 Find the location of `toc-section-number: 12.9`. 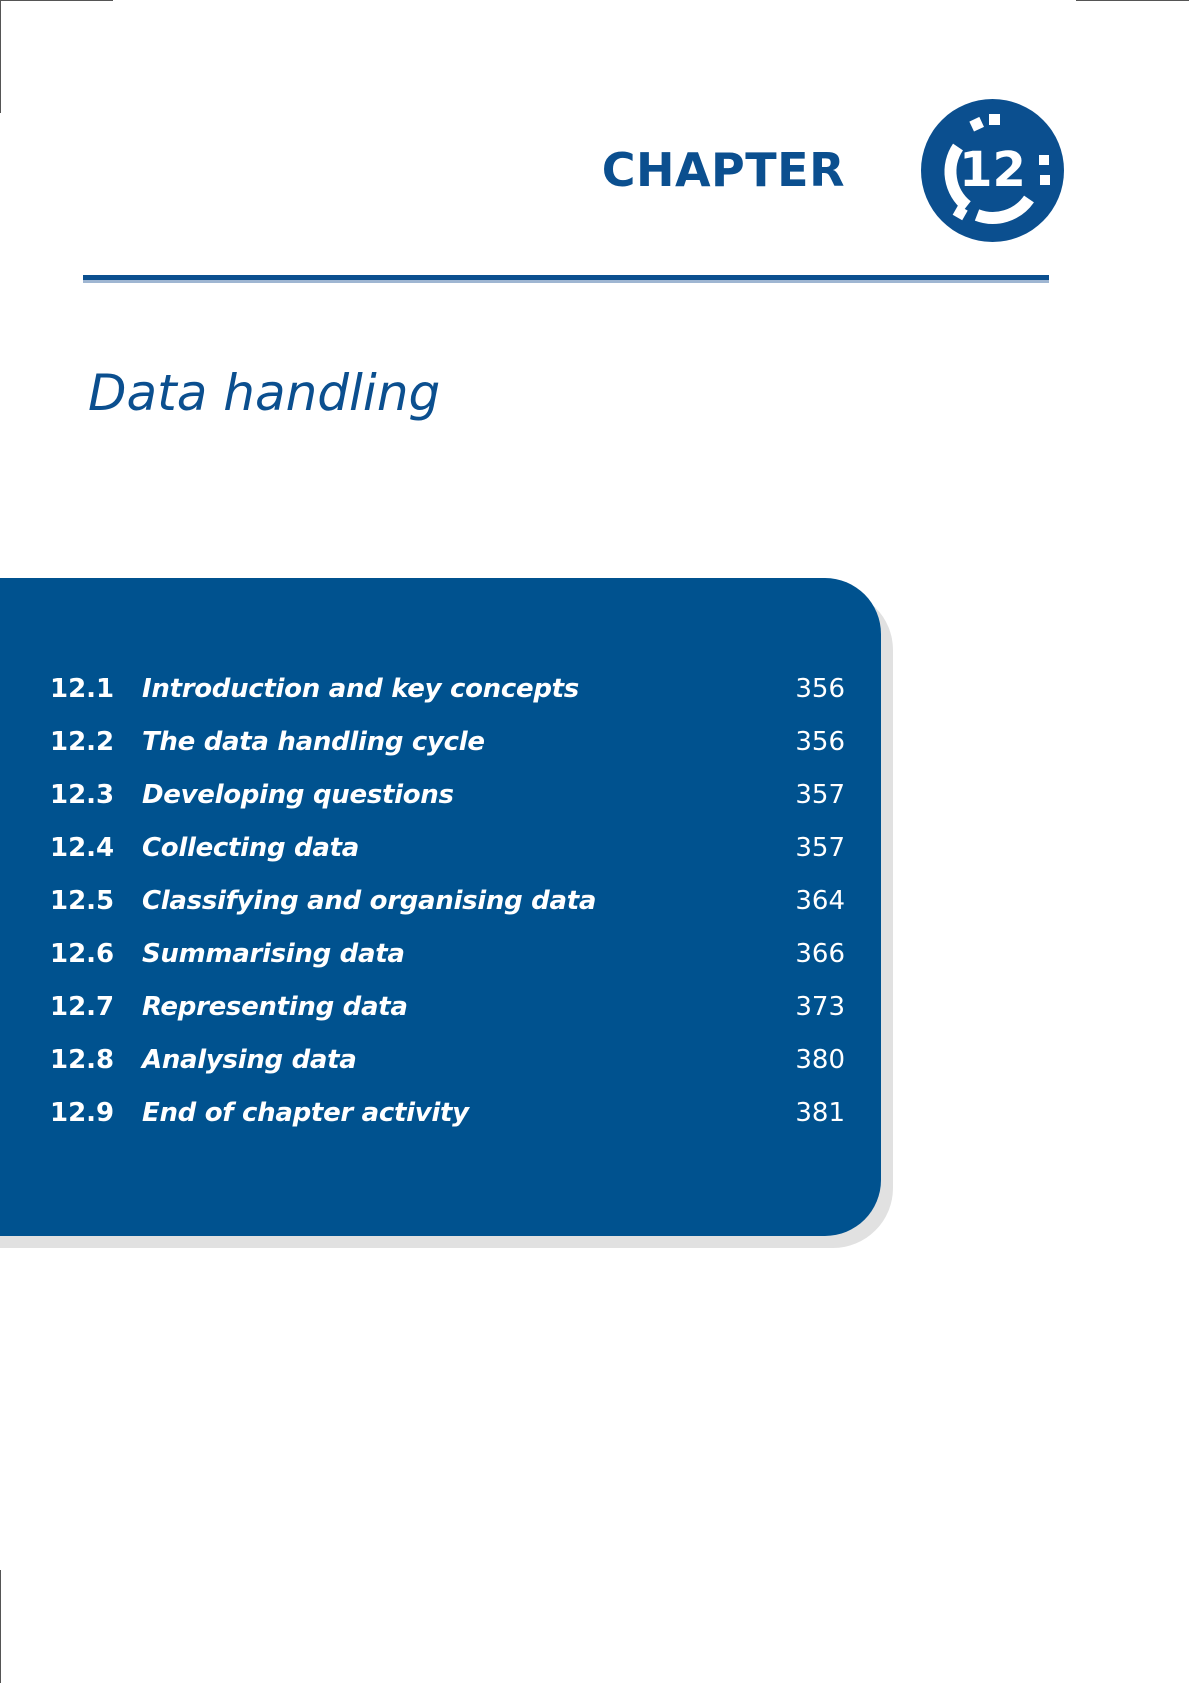

toc-section-number: 12.9 is located at coordinates (82, 1113).